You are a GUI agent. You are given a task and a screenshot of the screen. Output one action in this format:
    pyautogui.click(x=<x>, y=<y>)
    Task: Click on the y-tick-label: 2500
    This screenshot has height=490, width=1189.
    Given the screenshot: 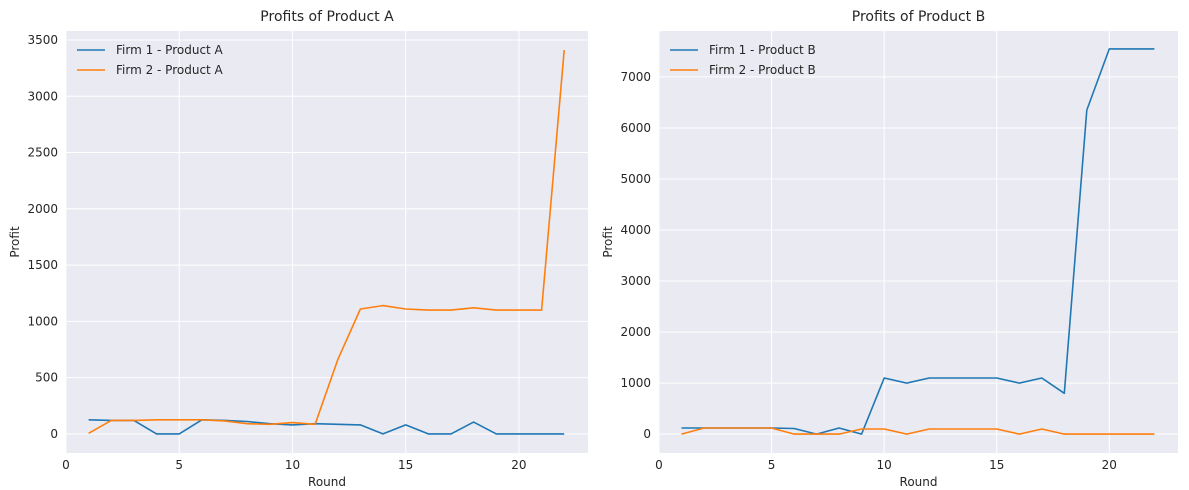 What is the action you would take?
    pyautogui.click(x=42, y=153)
    